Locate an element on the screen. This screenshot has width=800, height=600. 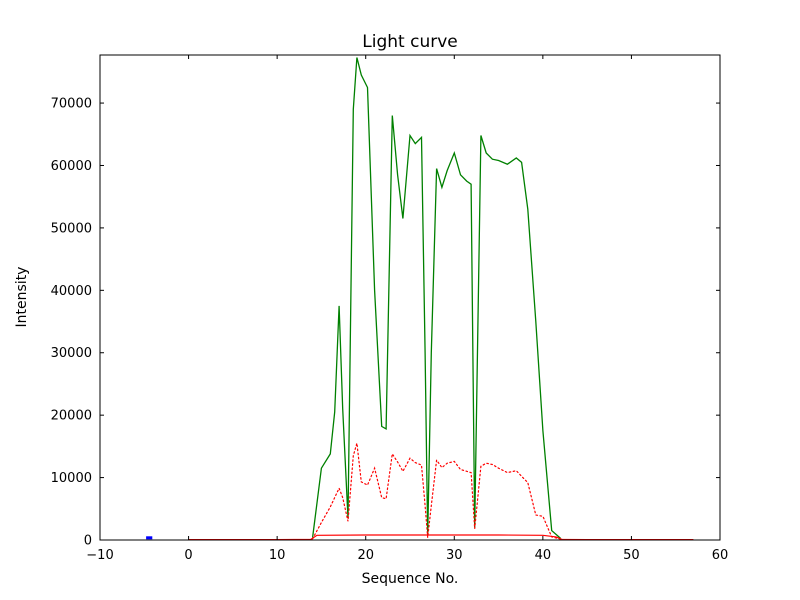
y-tick-label: 20000 is located at coordinates (71, 416).